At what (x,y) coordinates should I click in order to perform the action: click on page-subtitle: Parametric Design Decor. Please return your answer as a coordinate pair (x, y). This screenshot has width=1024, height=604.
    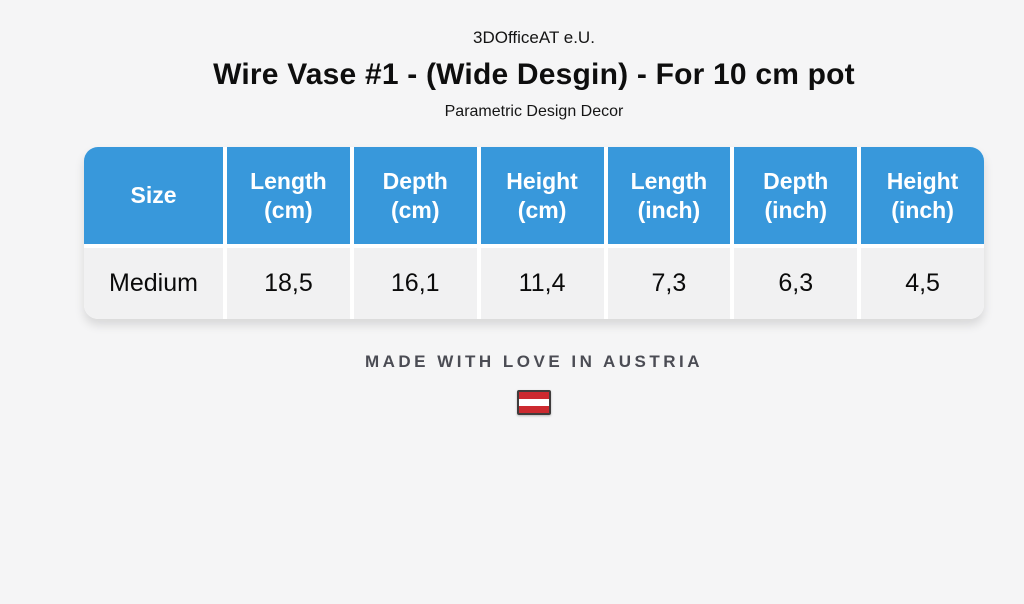
    Looking at the image, I should click on (534, 111).